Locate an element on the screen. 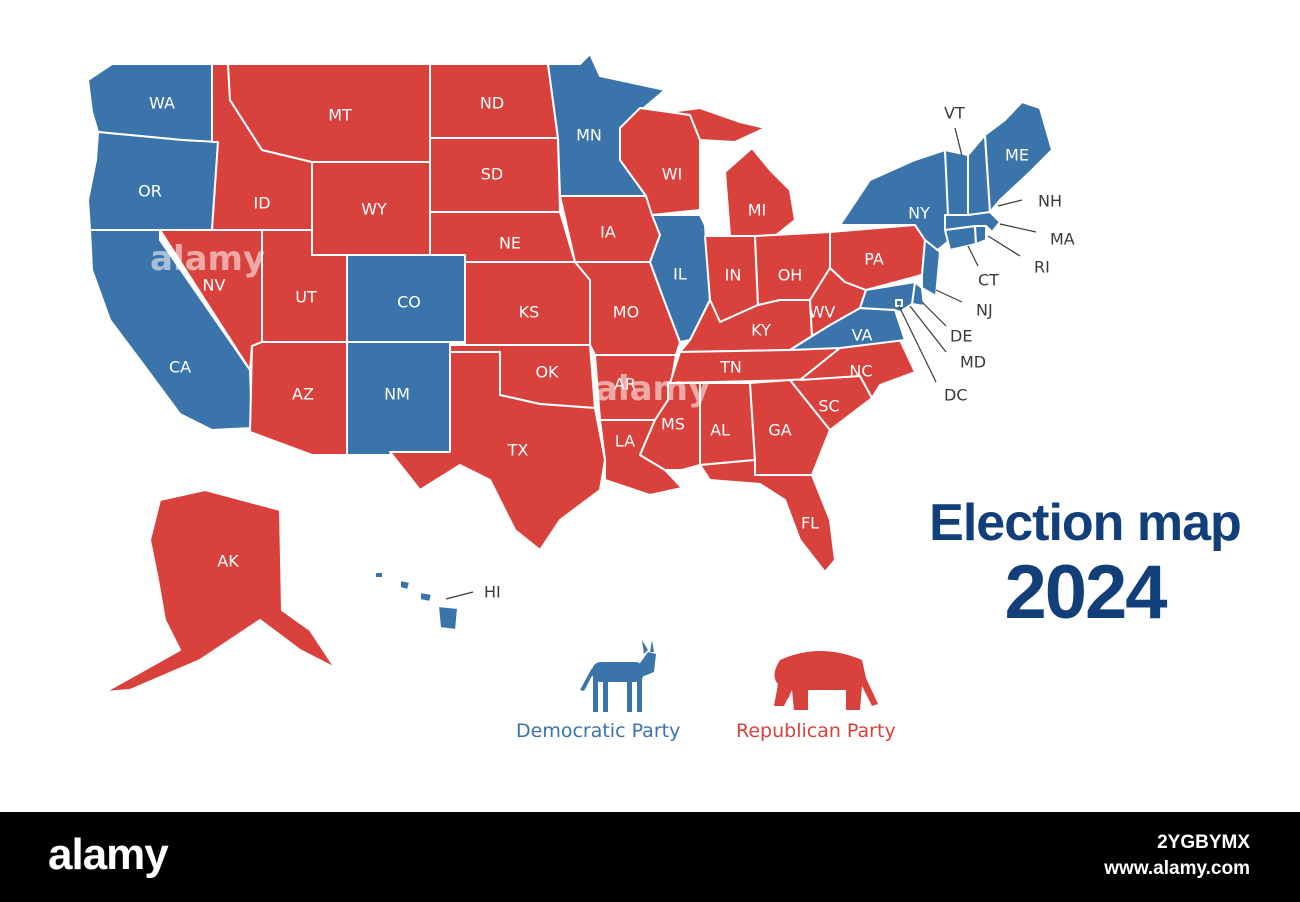 The image size is (1300, 902). state-label-de: DE is located at coordinates (961, 336).